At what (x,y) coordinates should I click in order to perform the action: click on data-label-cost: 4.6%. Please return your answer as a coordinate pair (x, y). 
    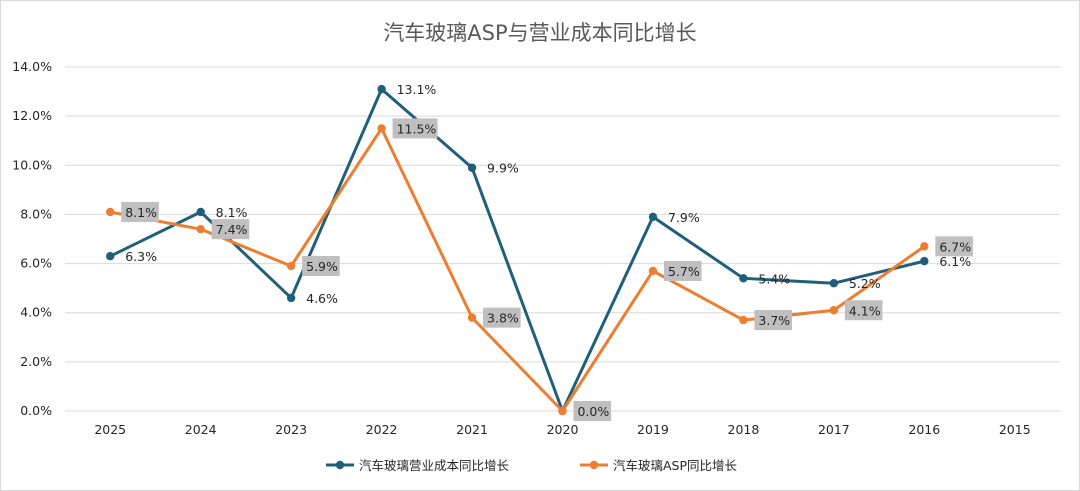
    Looking at the image, I should click on (322, 298).